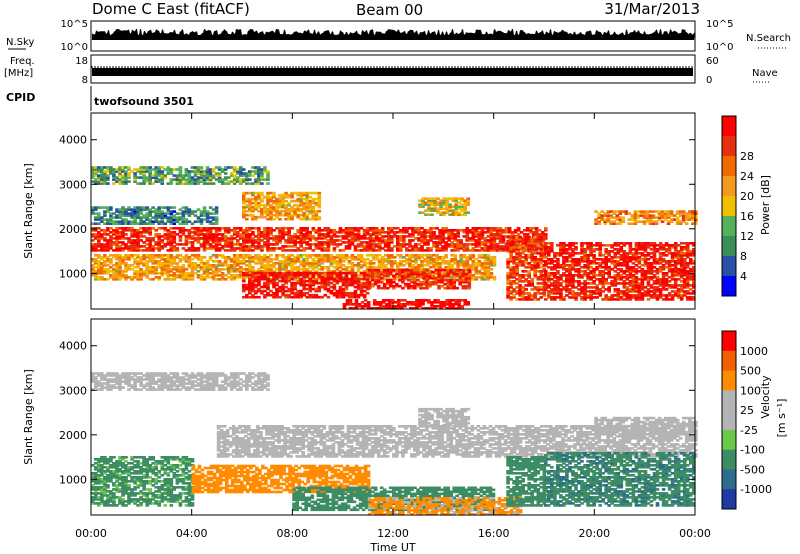  What do you see at coordinates (652, 9) in the screenshot?
I see `date-label: 31/Mar/2013` at bounding box center [652, 9].